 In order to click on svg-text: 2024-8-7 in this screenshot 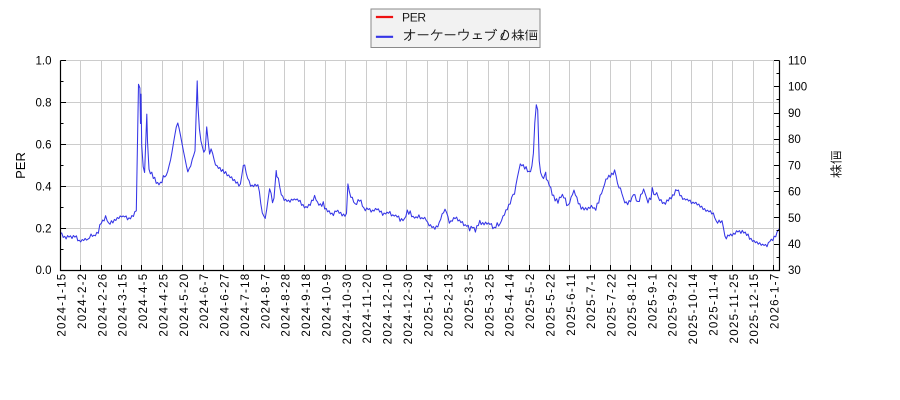, I will do `click(266, 301)`.